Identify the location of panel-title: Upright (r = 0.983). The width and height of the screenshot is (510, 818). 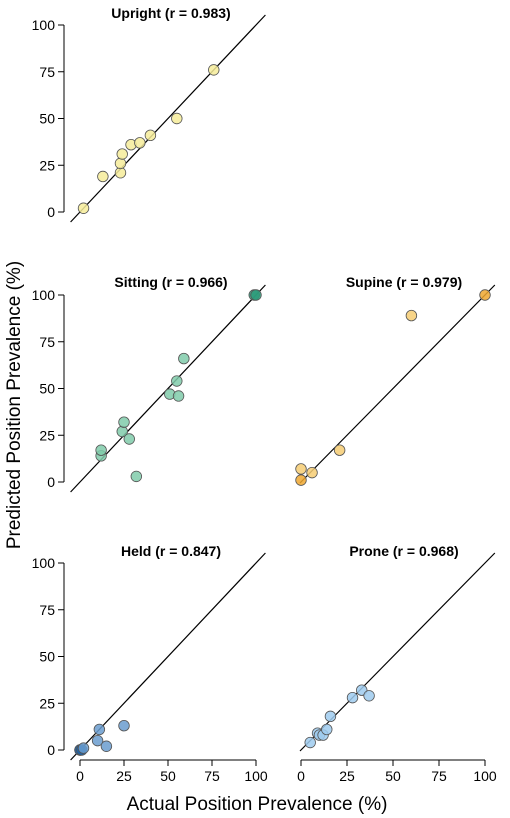
(170, 13).